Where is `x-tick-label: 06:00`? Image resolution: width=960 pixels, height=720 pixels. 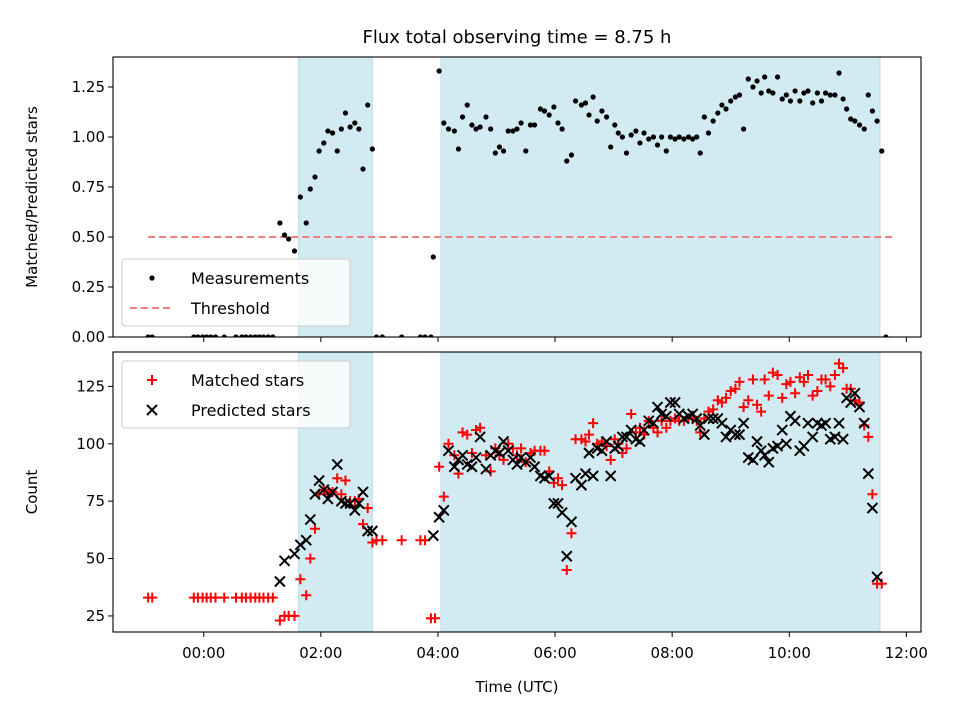
x-tick-label: 06:00 is located at coordinates (554, 653).